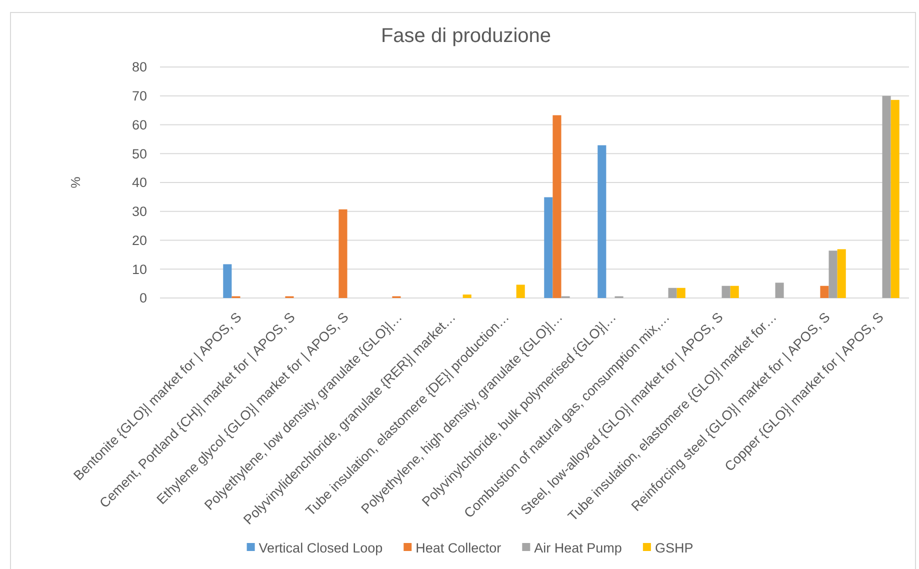 The height and width of the screenshot is (569, 919). Describe the element at coordinates (578, 548) in the screenshot. I see `legend-label: Air Heat Pump` at that location.